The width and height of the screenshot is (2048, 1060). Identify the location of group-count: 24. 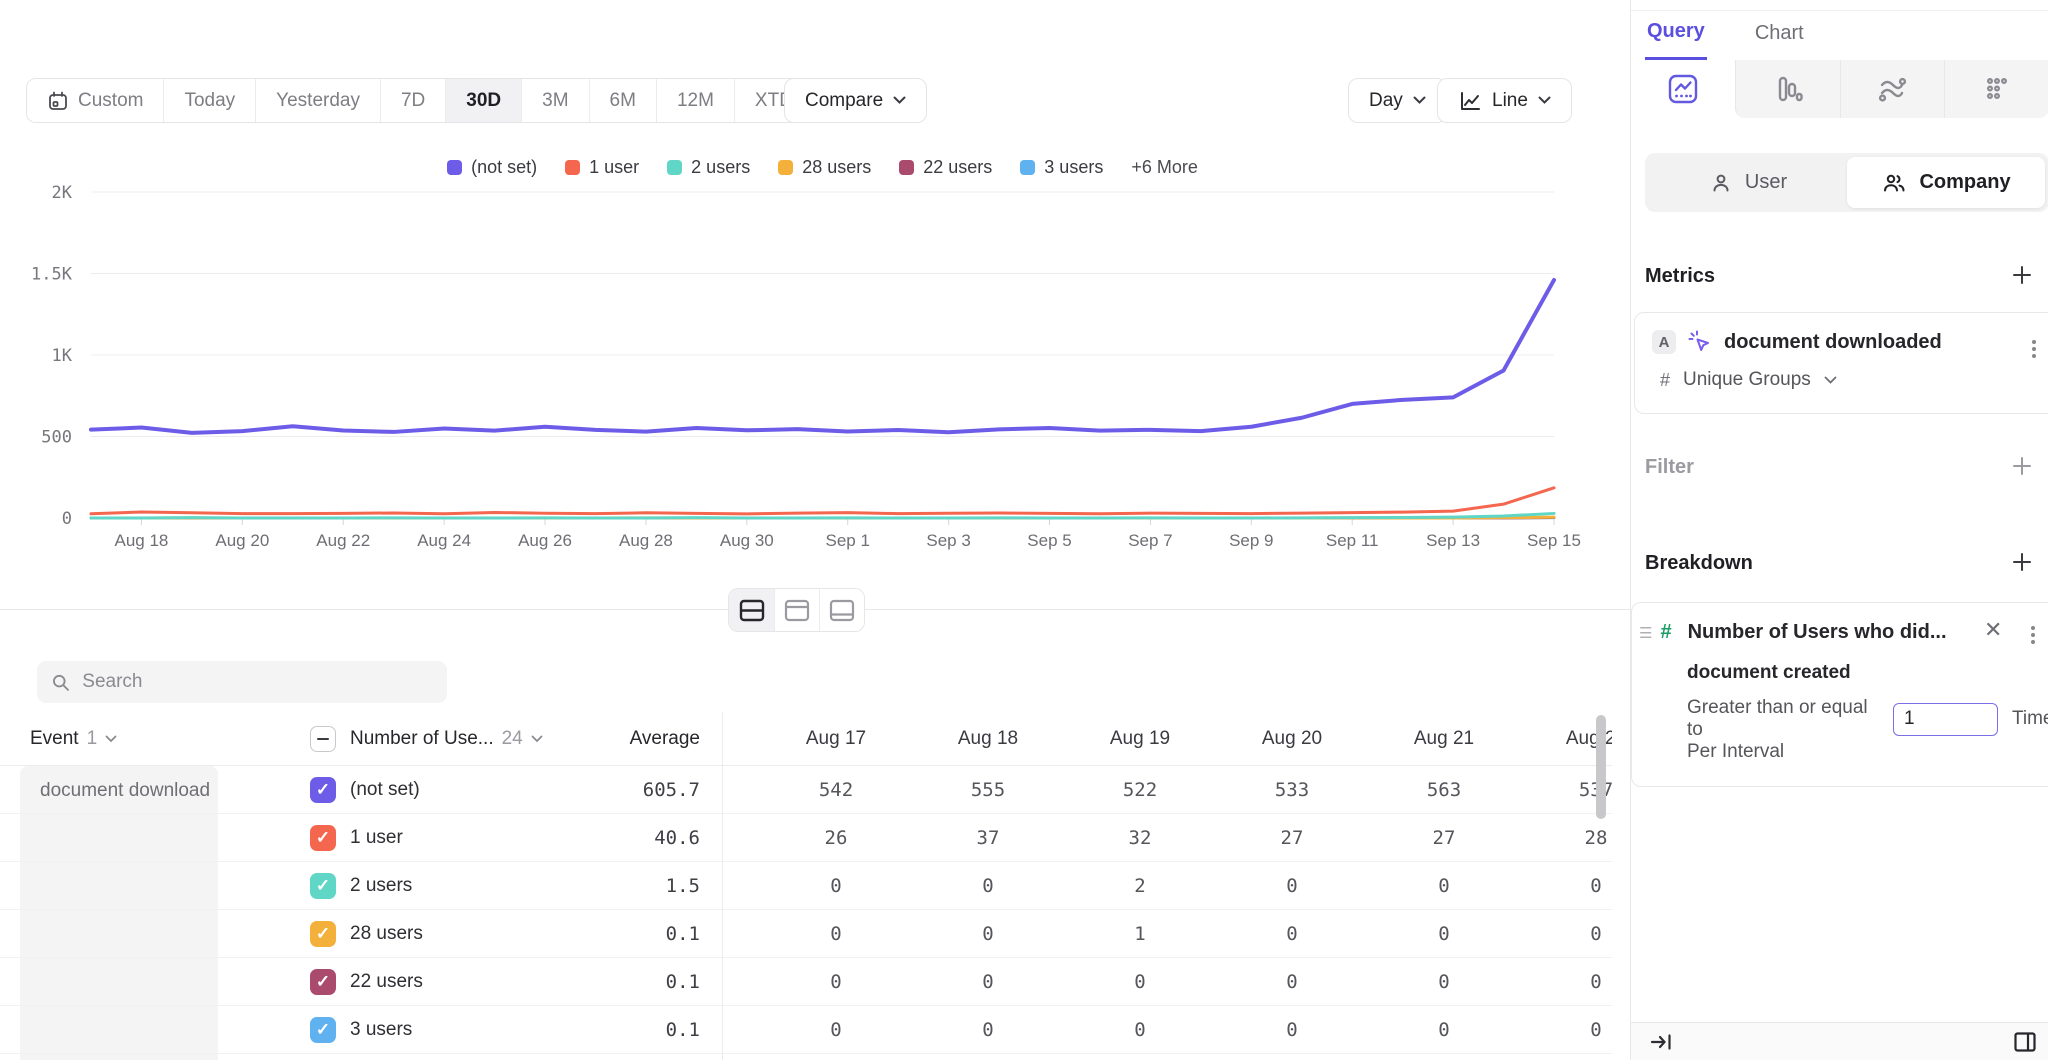
(512, 738).